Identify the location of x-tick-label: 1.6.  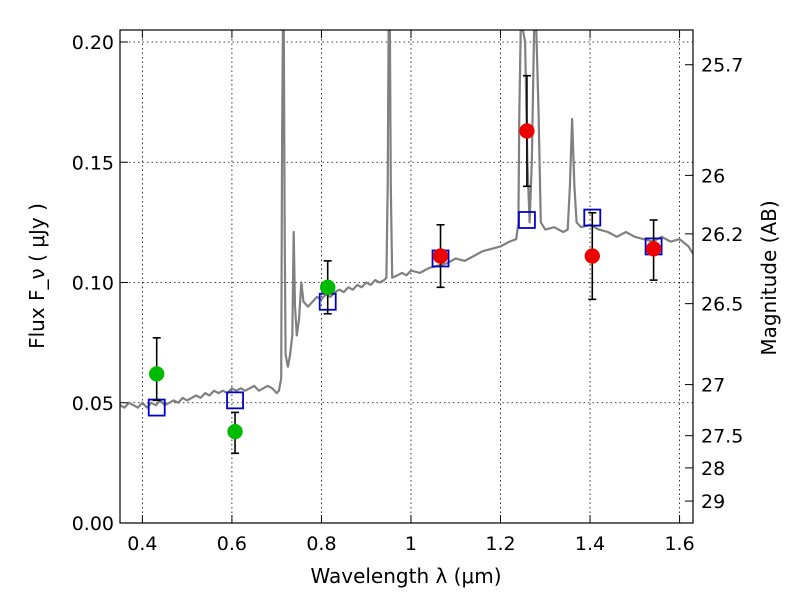
(679, 544).